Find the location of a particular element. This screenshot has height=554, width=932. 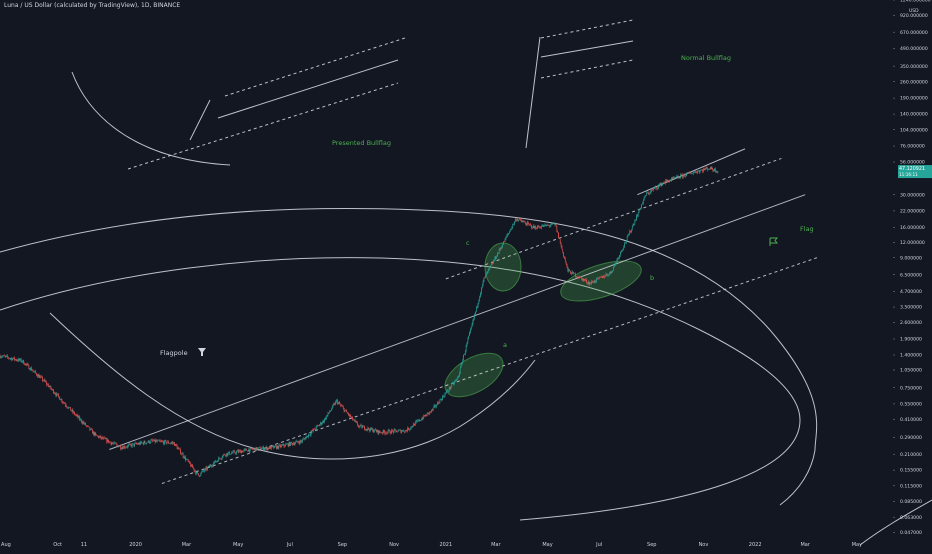

highlight-ellipse-c is located at coordinates (503, 267).